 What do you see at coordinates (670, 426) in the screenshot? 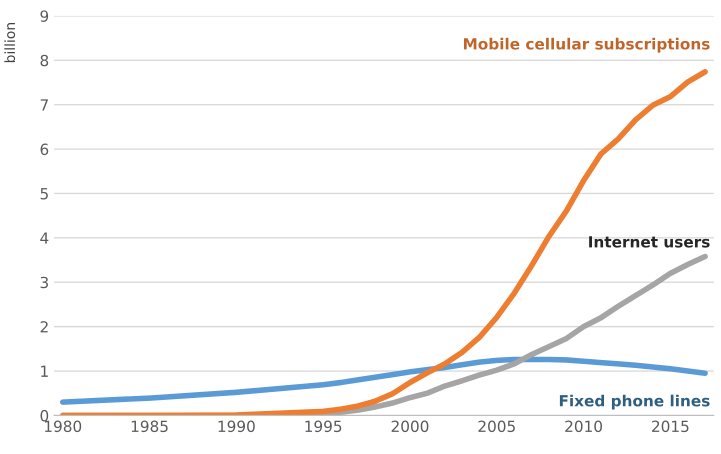
I see `x-tick-label: 2015` at bounding box center [670, 426].